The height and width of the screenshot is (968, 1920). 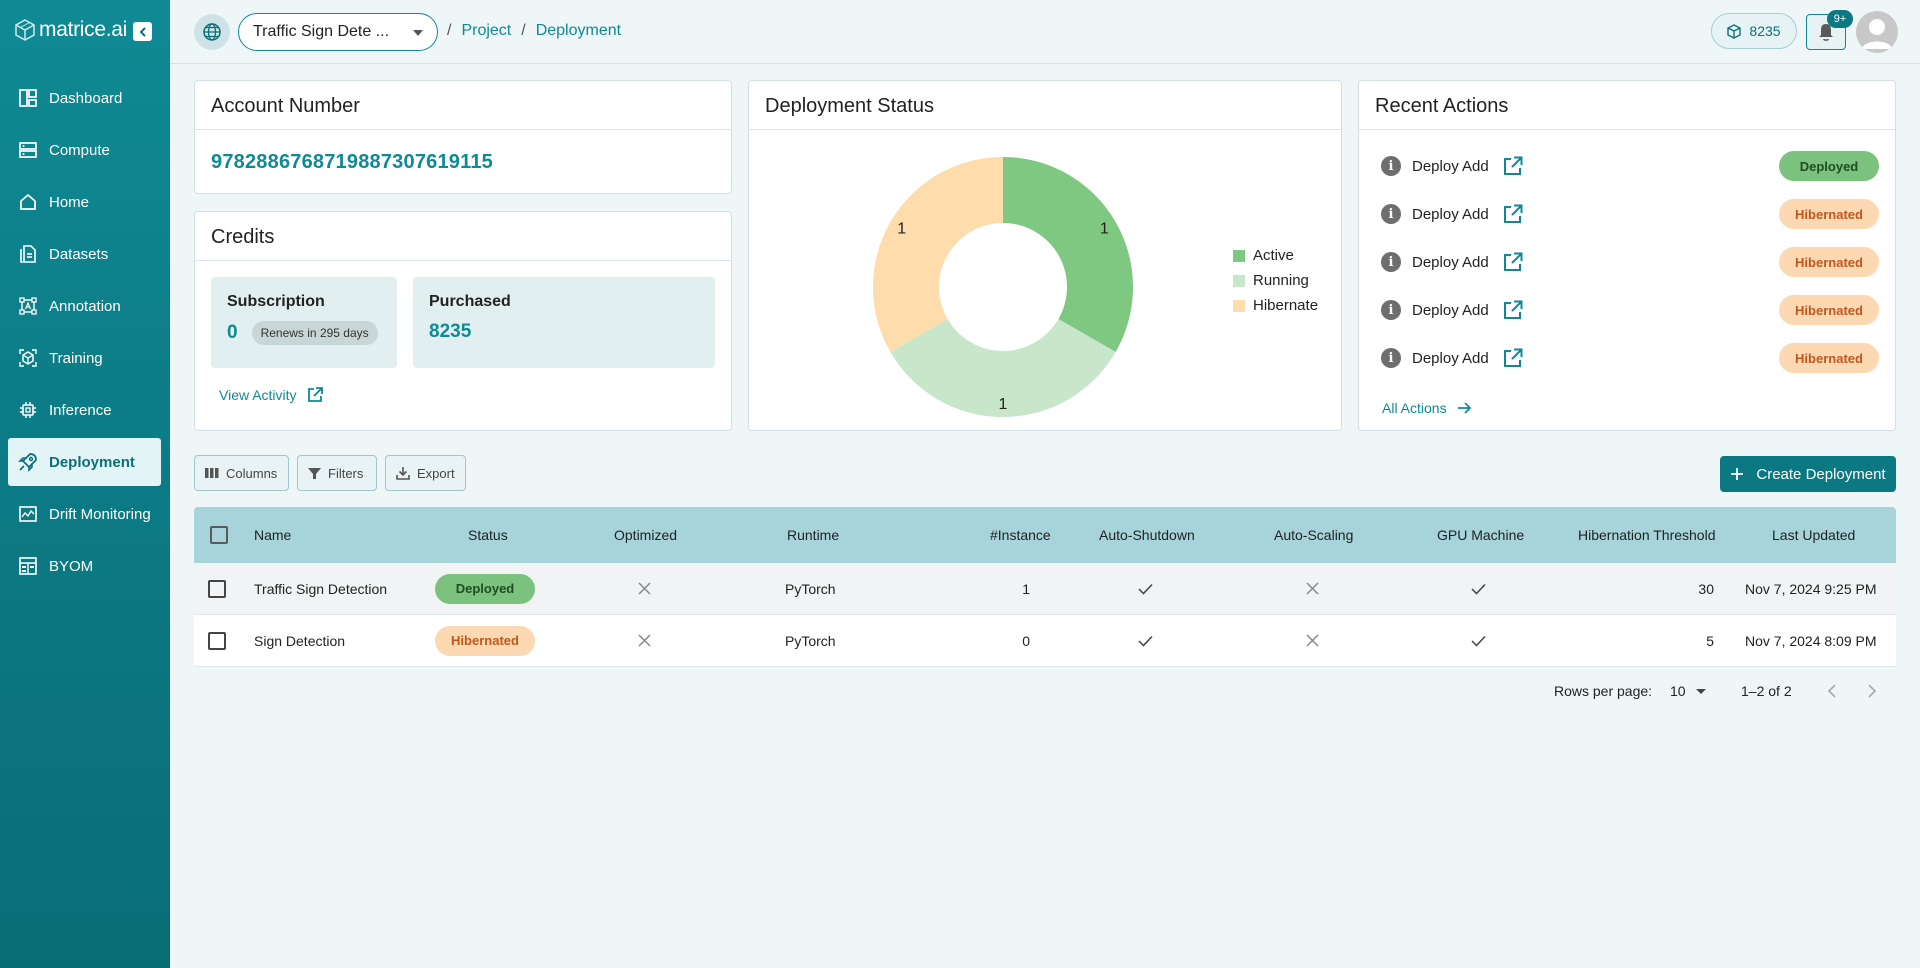 I want to click on project-icon, so click(x=212, y=32).